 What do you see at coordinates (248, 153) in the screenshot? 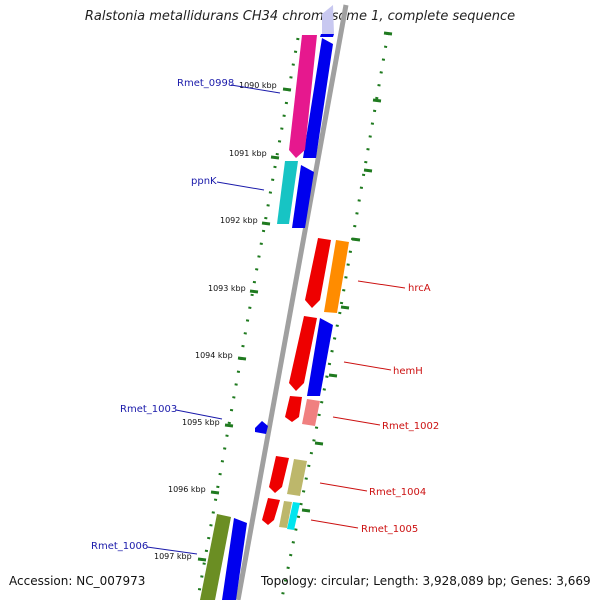
I see `tick-label: 1091 kbp` at bounding box center [248, 153].